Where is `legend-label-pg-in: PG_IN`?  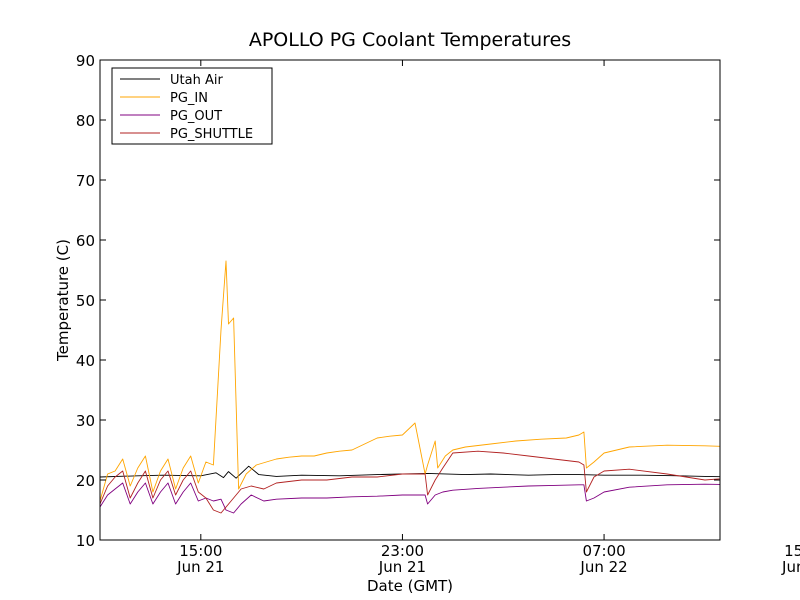 legend-label-pg-in: PG_IN is located at coordinates (189, 98).